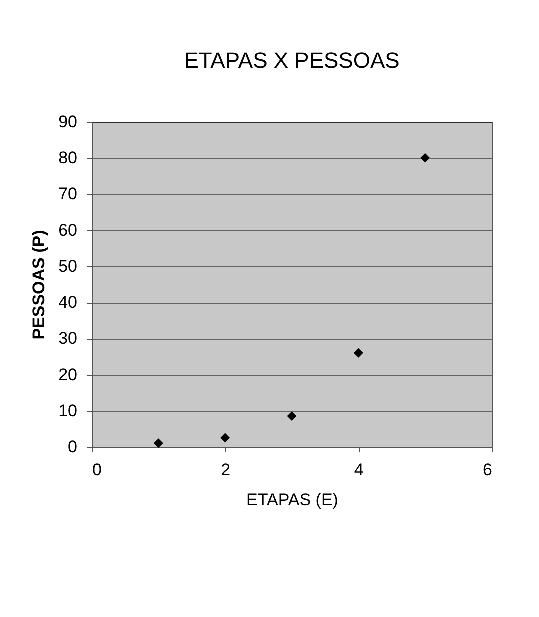  Describe the element at coordinates (97, 470) in the screenshot. I see `x-tick-label: 0` at that location.